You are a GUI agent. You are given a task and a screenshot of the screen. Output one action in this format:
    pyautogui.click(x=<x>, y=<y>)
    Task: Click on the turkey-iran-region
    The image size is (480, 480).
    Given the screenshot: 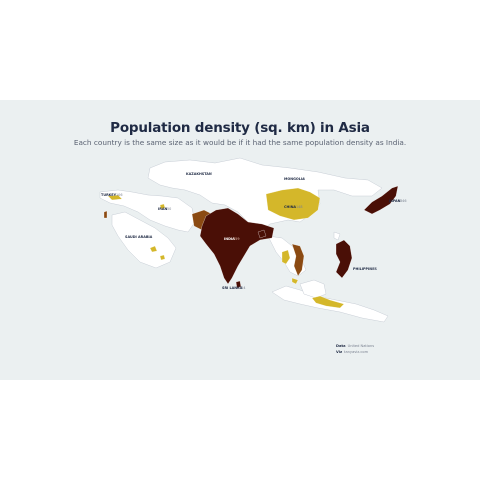 What is the action you would take?
    pyautogui.click(x=147, y=211)
    